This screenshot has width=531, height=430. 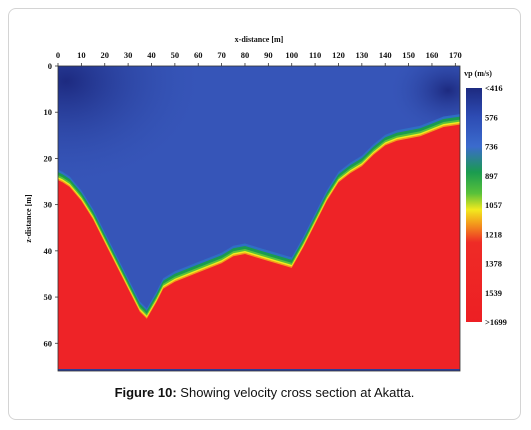 What do you see at coordinates (259, 370) in the screenshot?
I see `bottom-boundary-line` at bounding box center [259, 370].